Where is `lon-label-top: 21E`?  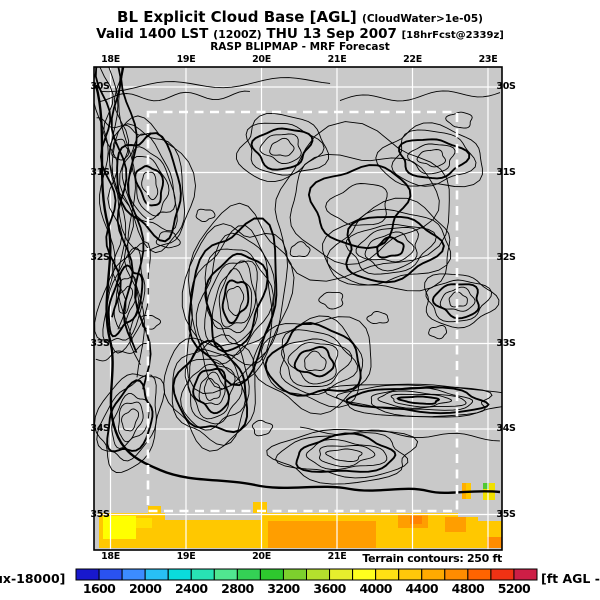
lon-label-top: 21E is located at coordinates (337, 59).